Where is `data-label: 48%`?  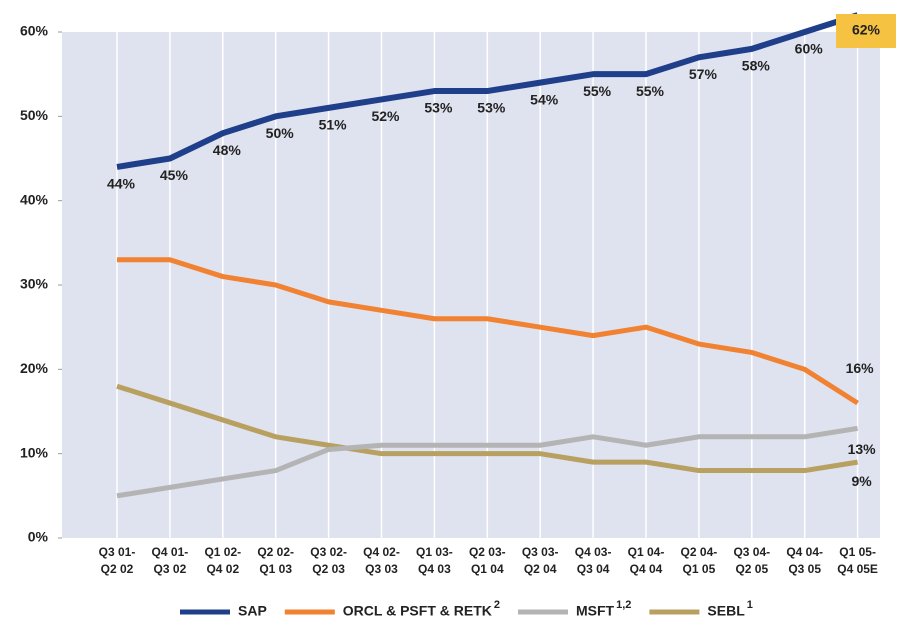 data-label: 48% is located at coordinates (227, 150).